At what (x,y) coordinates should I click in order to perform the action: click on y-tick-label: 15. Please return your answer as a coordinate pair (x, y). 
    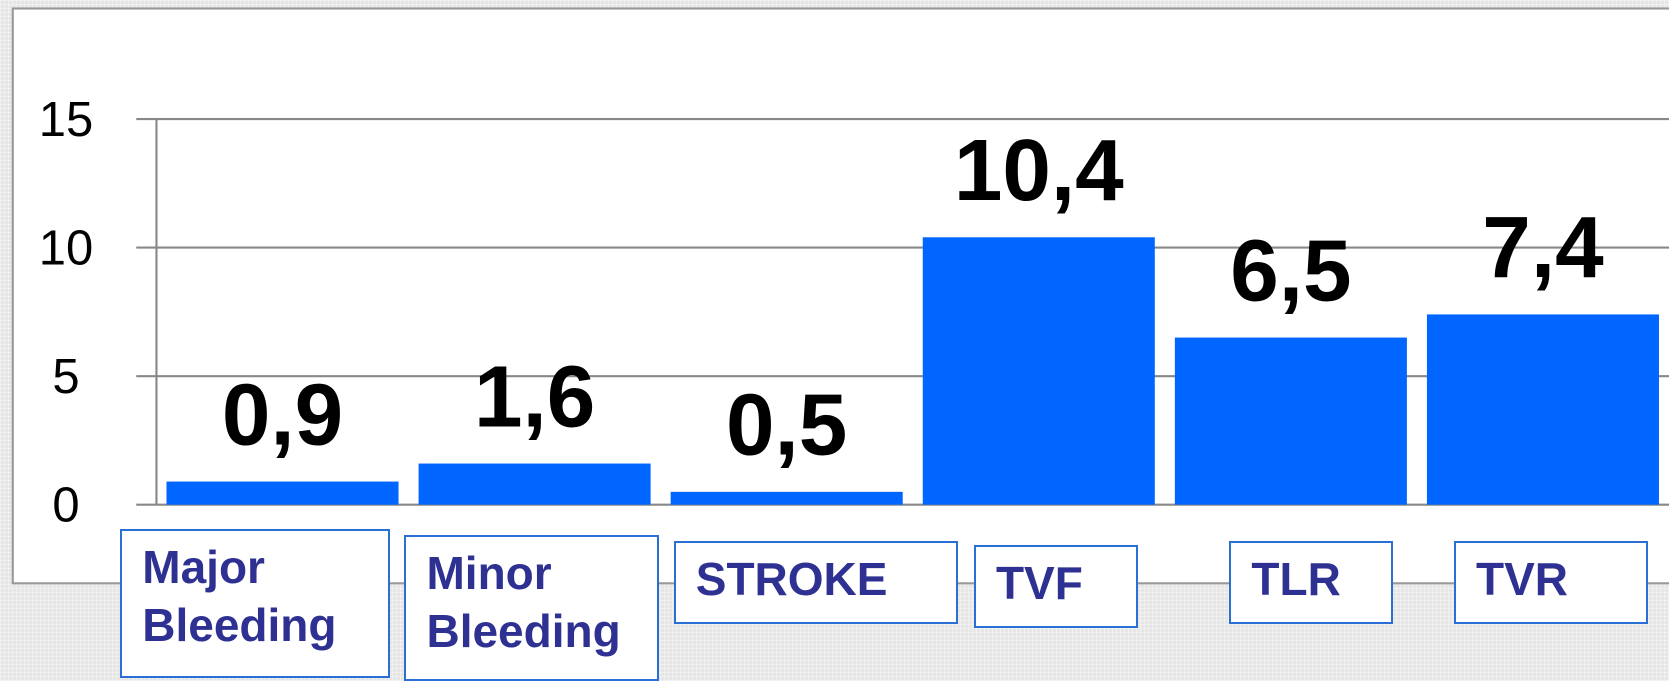
    Looking at the image, I should click on (66, 120).